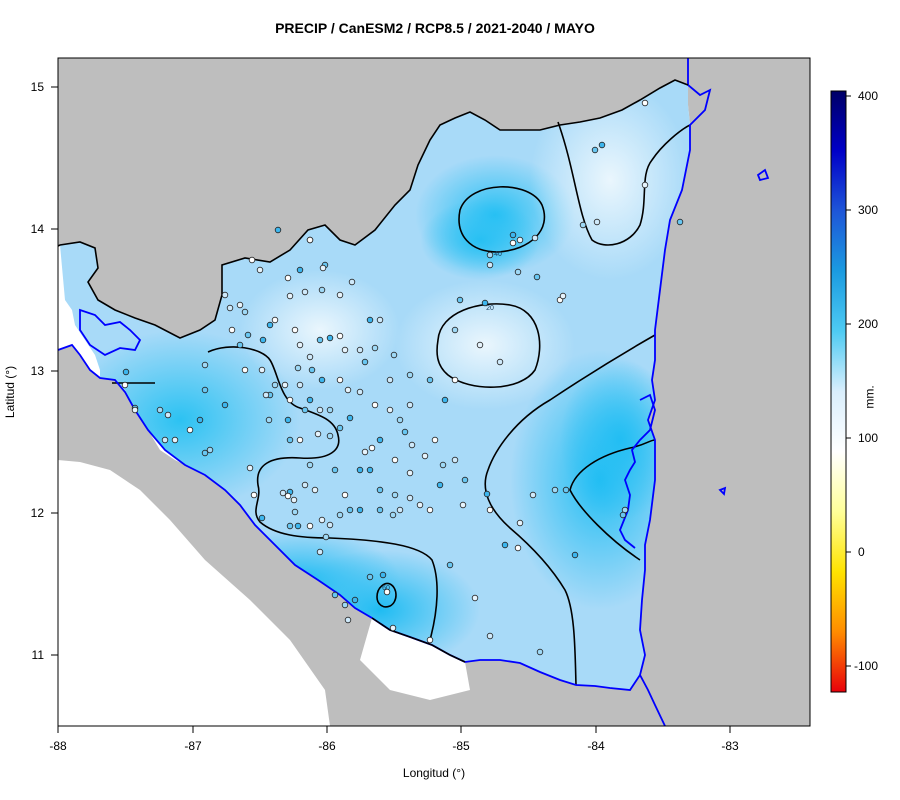 Image resolution: width=900 pixels, height=800 pixels. What do you see at coordinates (868, 210) in the screenshot?
I see `colorbar-tick-label: 300` at bounding box center [868, 210].